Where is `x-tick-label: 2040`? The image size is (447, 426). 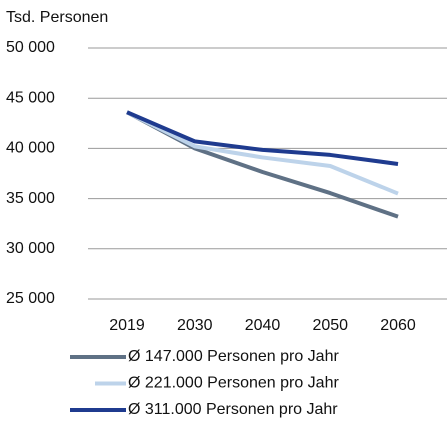 x-tick-label: 2040 is located at coordinates (263, 325).